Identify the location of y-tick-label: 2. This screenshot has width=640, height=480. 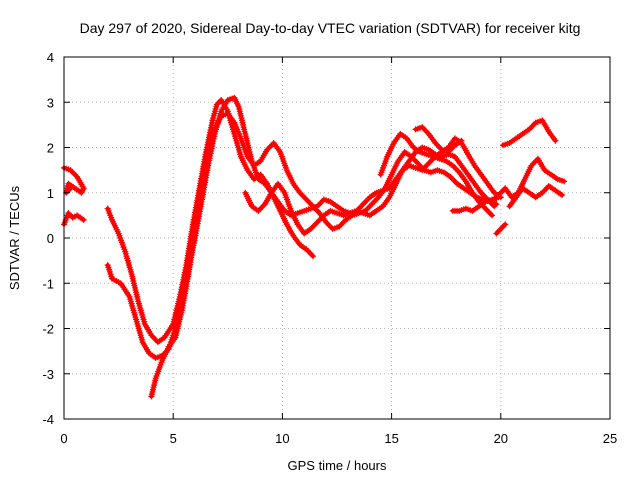
(50, 148).